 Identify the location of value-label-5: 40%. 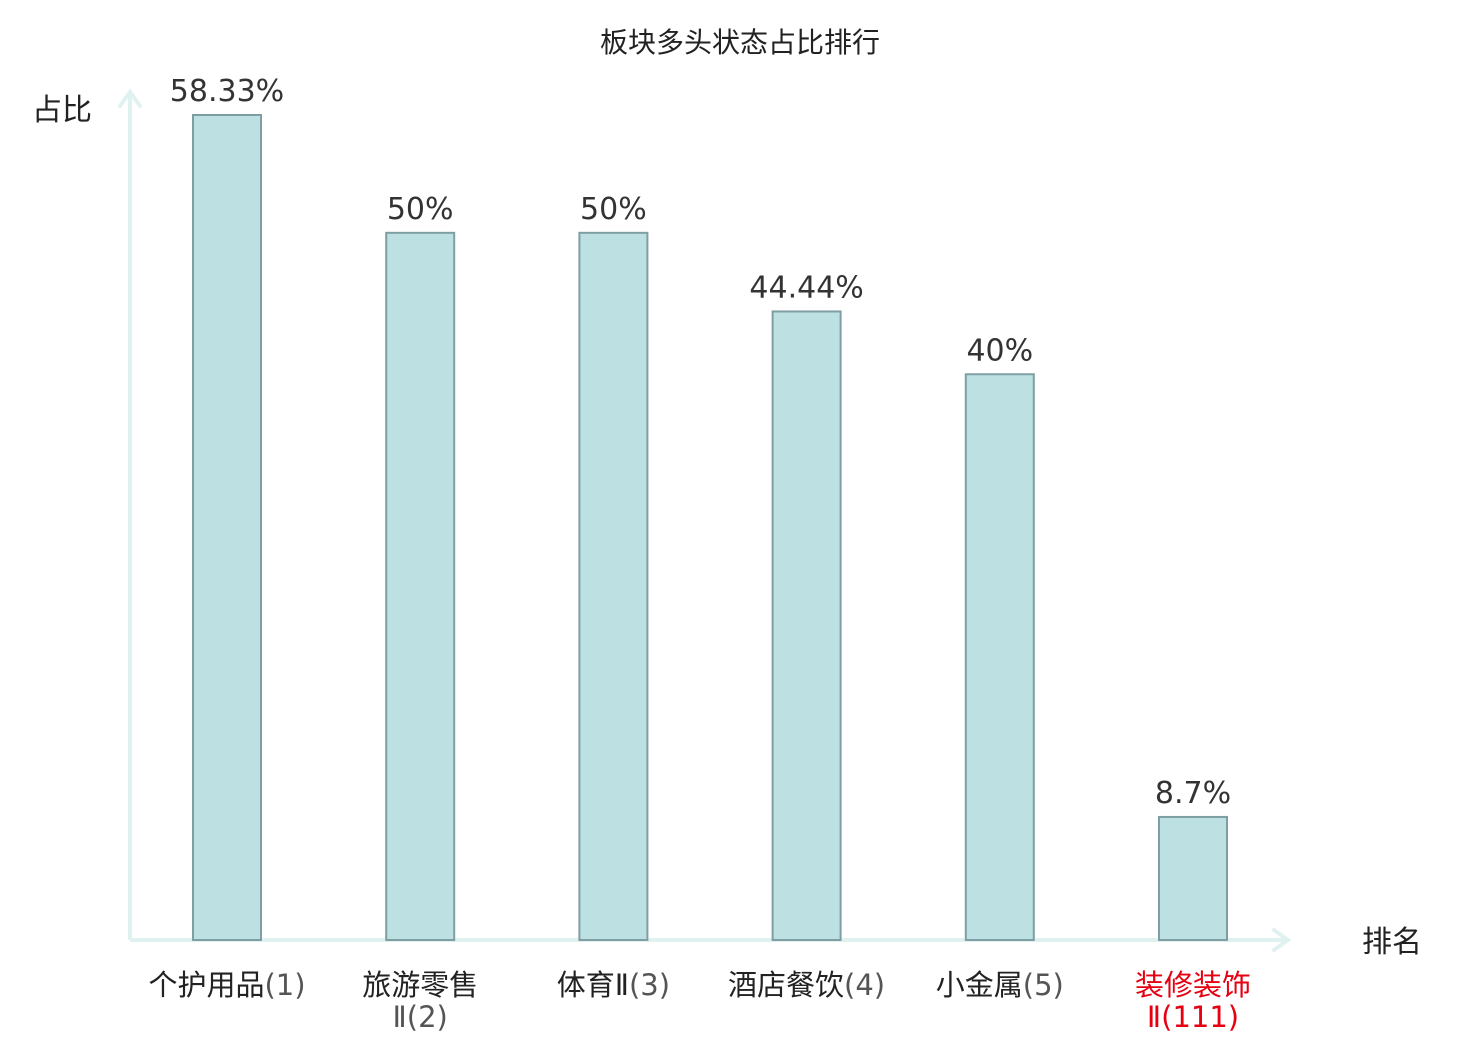
(999, 350).